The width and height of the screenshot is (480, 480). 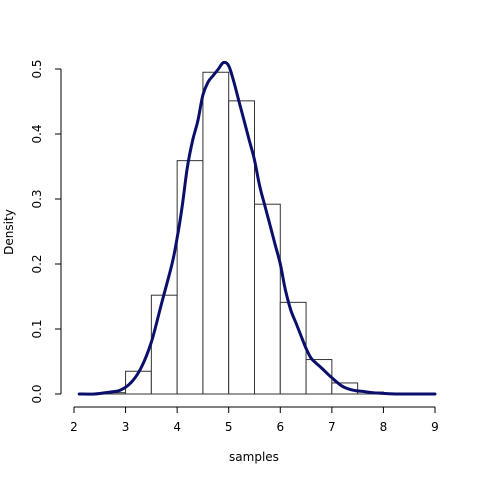 What do you see at coordinates (46, 231) in the screenshot?
I see `y-axis: 0.0 0.1 0.2 0.3 0.4 0.5` at bounding box center [46, 231].